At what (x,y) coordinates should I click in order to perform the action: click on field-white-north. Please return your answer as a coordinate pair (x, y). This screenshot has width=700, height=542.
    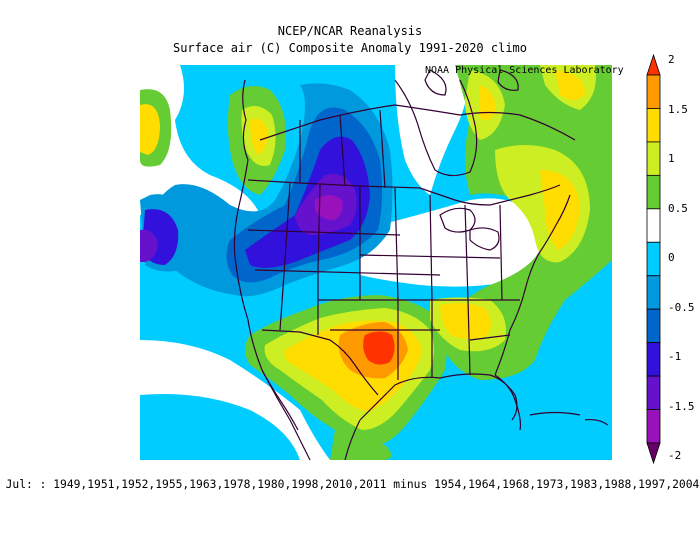
    Looking at the image, I should click on (432, 130).